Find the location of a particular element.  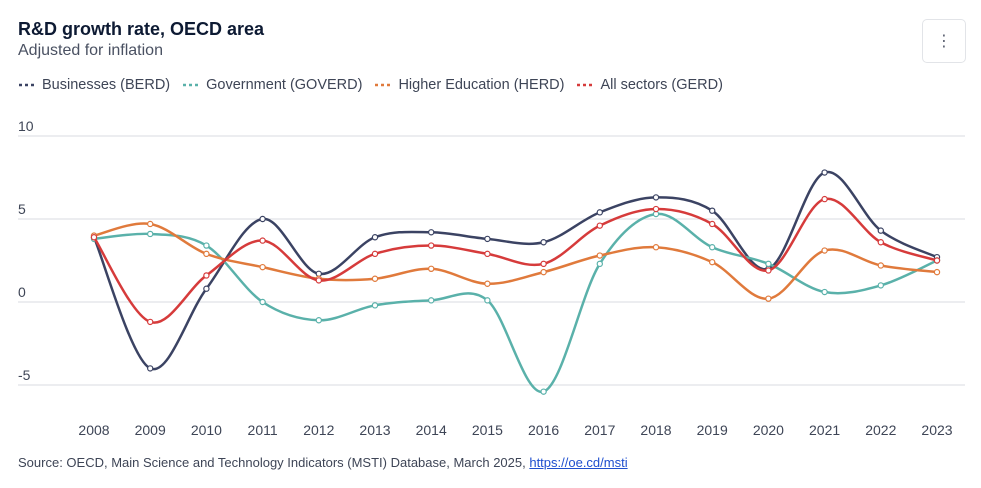

legend-item-all-sectors-gerd: All sectors (GERD) is located at coordinates (649, 85).